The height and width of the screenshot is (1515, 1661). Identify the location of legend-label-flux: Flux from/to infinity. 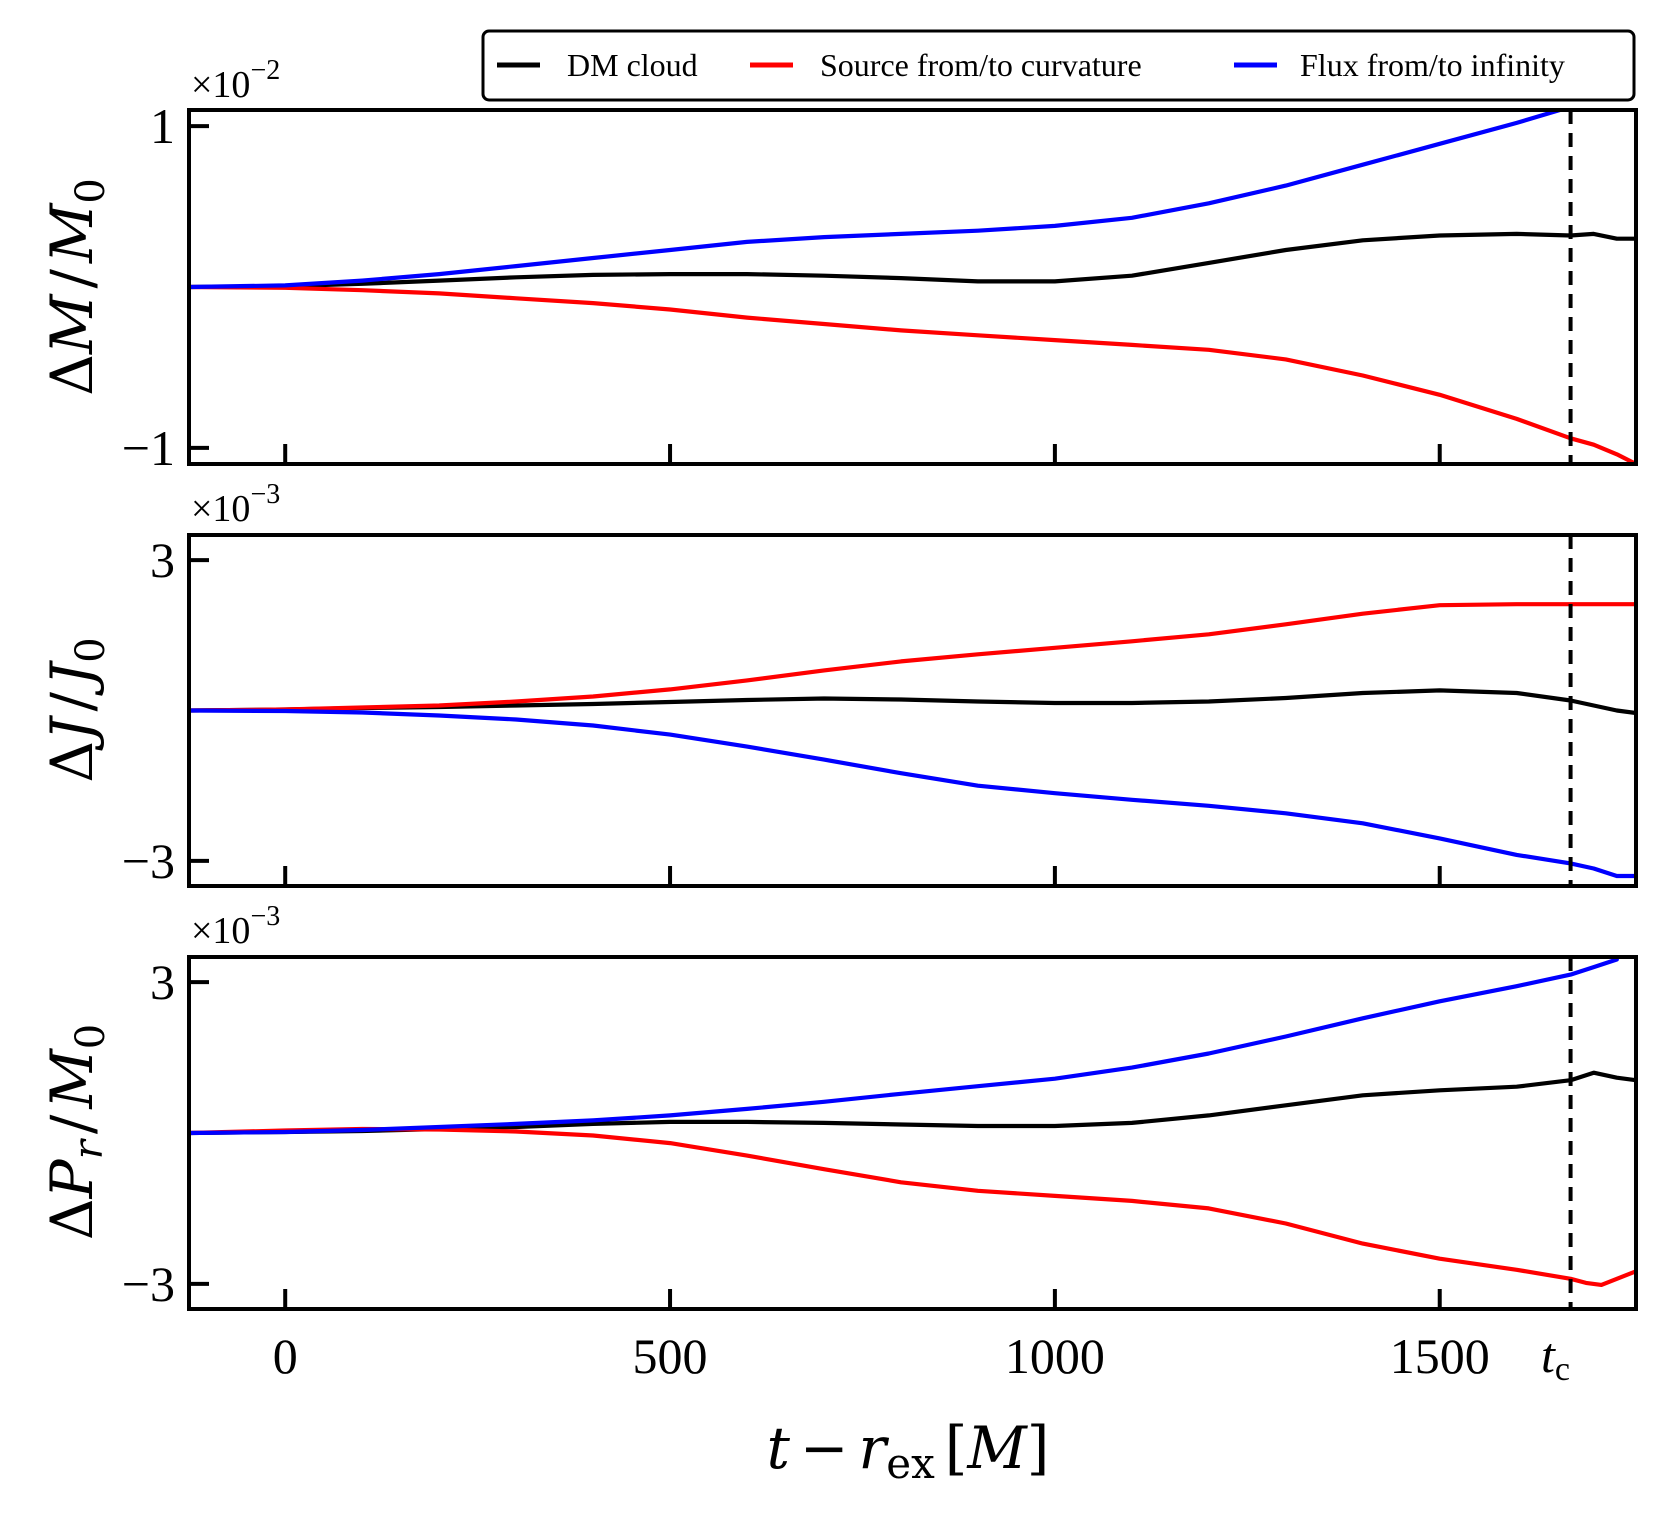
(1432, 65).